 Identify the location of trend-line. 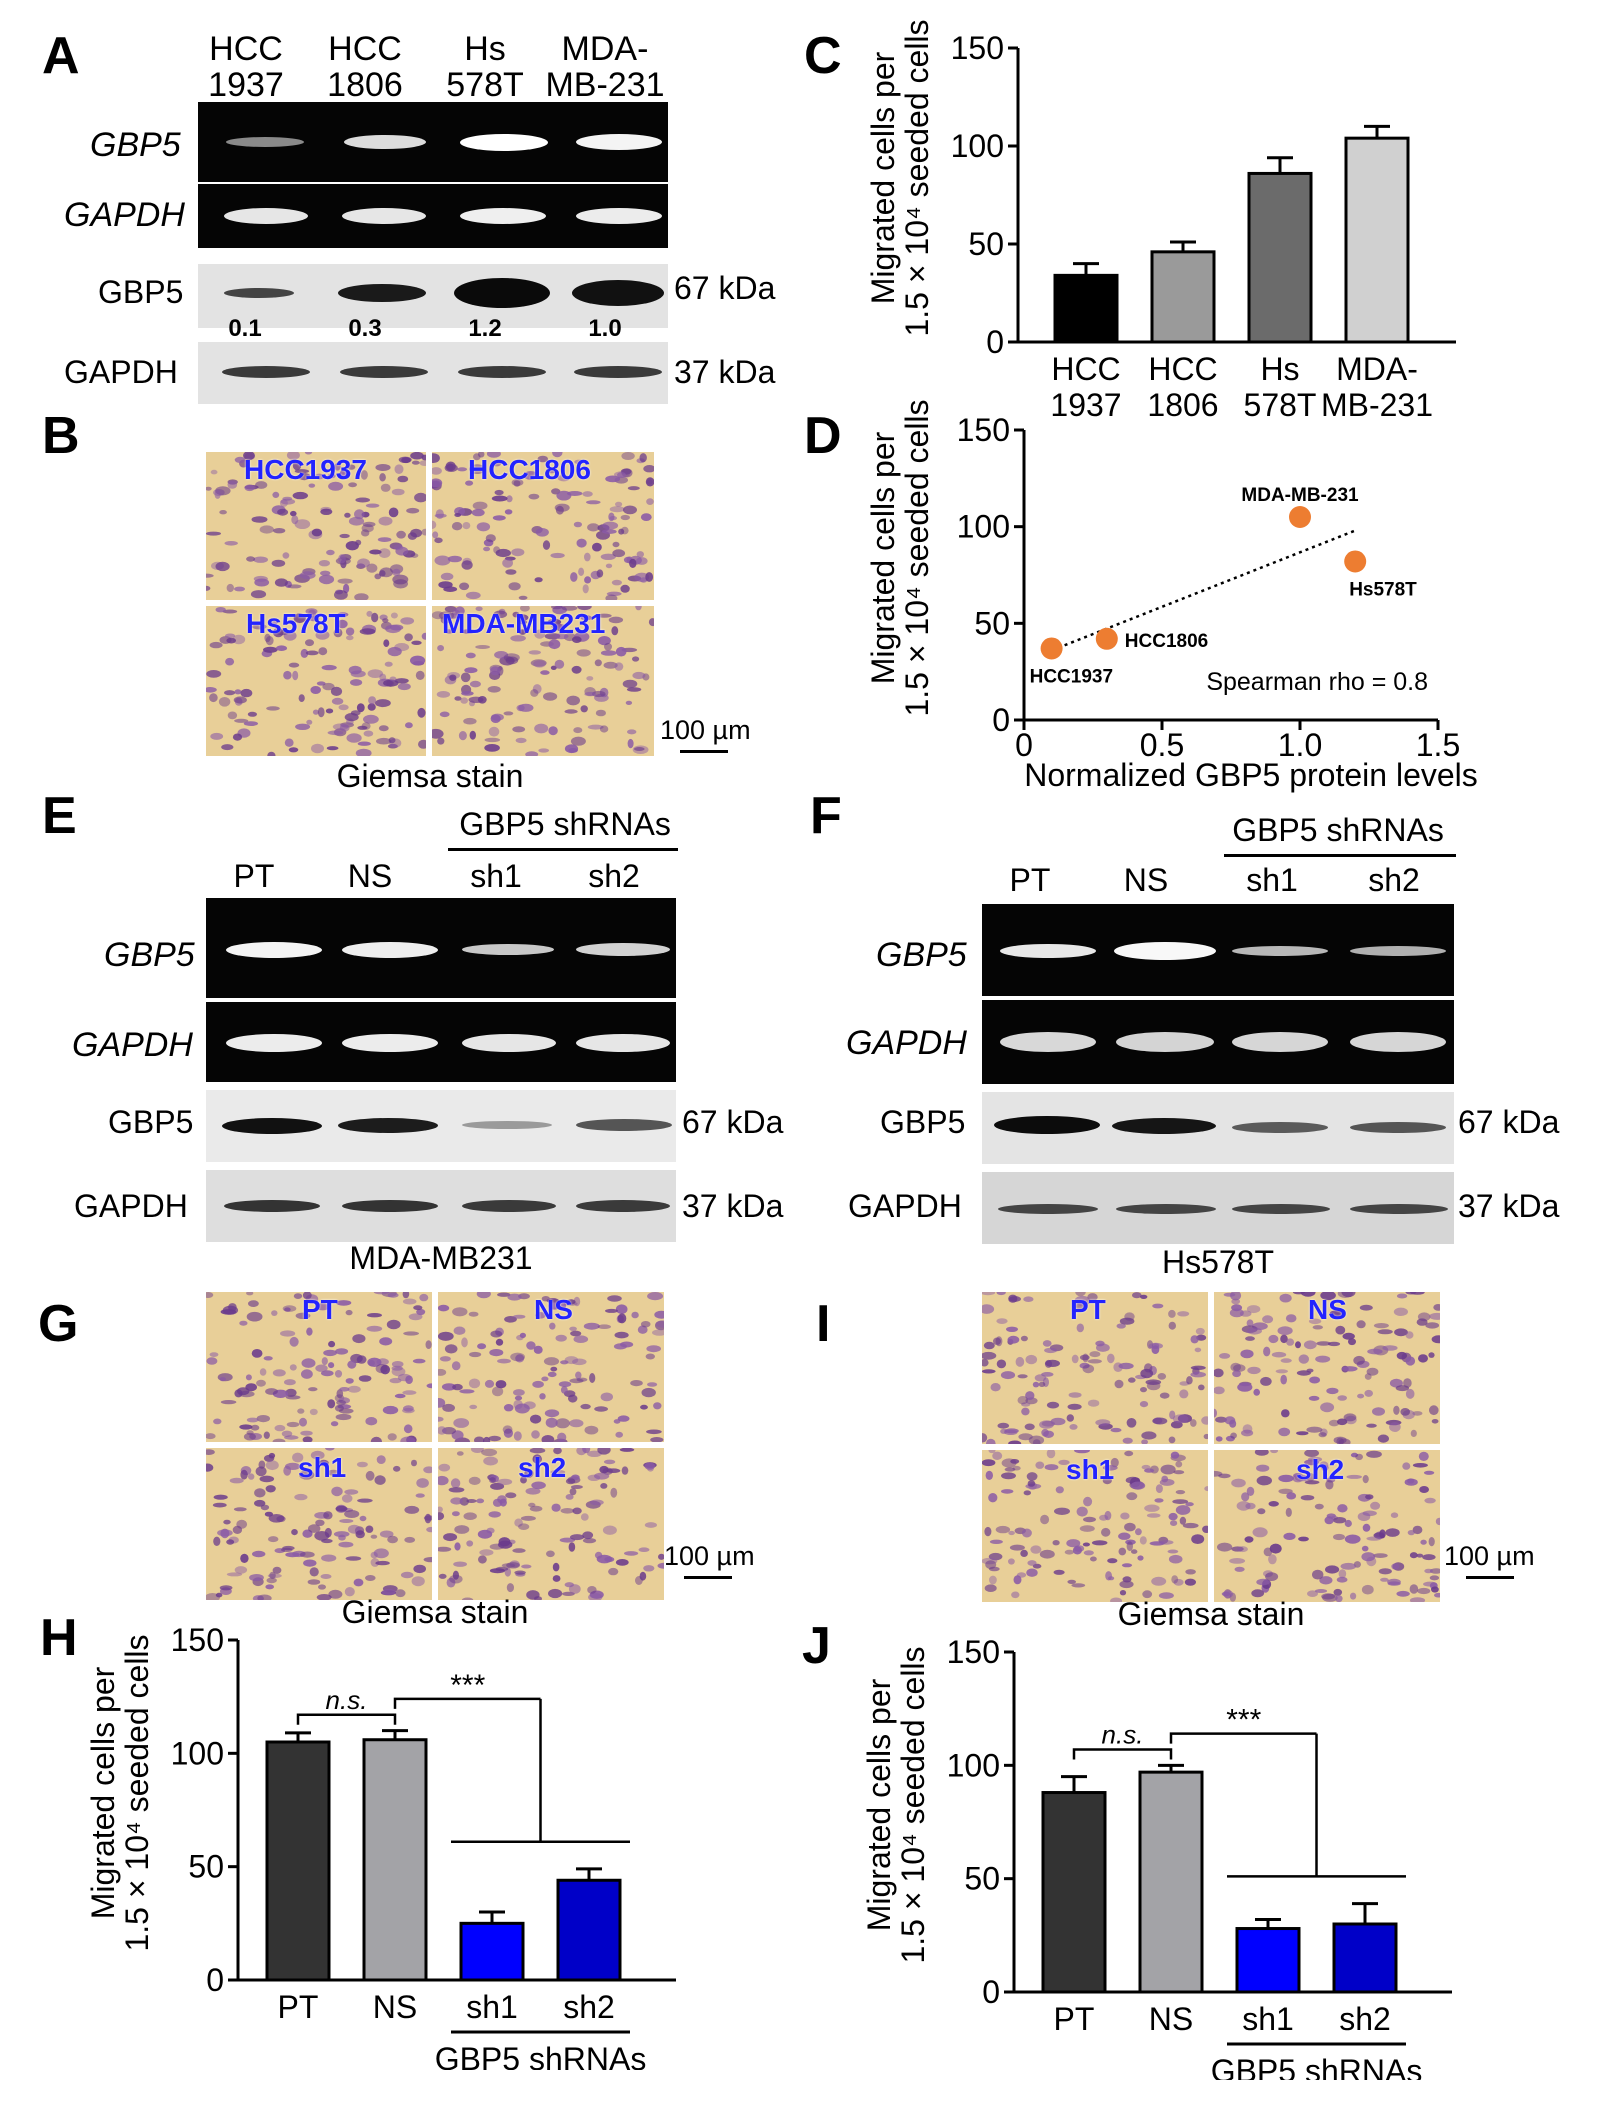
(1203, 590).